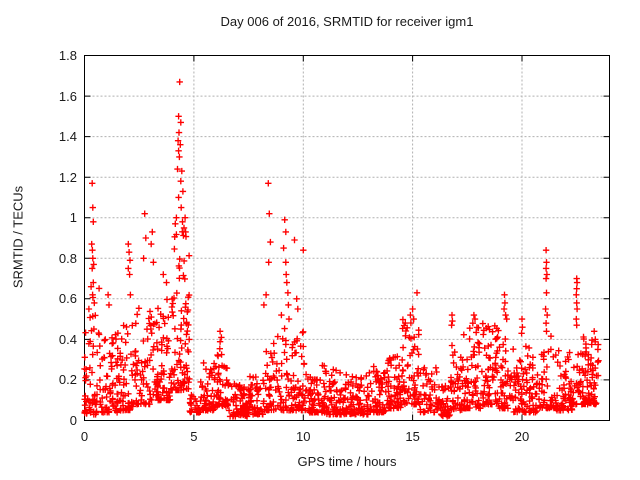 This screenshot has height=480, width=640. I want to click on y-tick-label: 1.2, so click(67, 177).